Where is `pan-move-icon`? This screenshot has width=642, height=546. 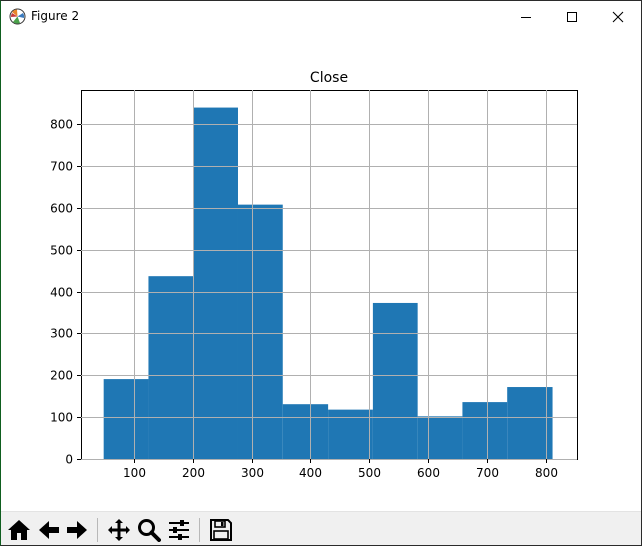
pan-move-icon is located at coordinates (119, 530).